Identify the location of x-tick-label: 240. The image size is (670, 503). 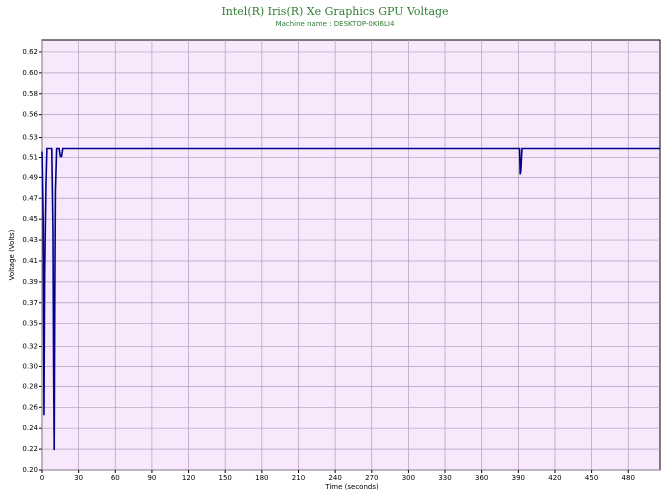
(334, 478).